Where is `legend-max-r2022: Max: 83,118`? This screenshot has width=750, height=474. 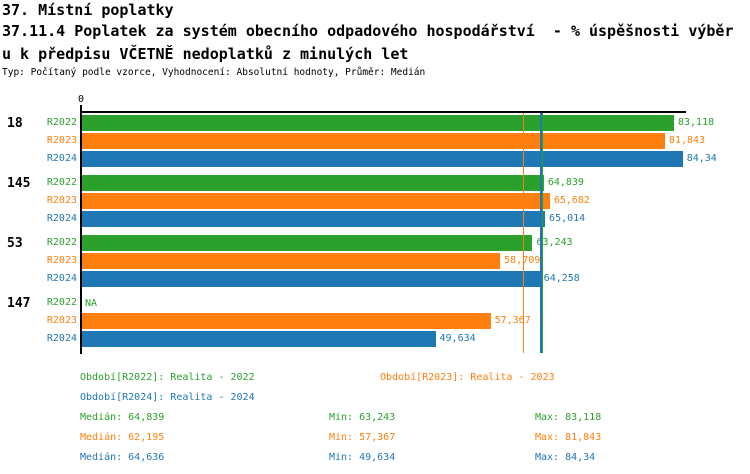
legend-max-r2022: Max: 83,118 is located at coordinates (568, 417).